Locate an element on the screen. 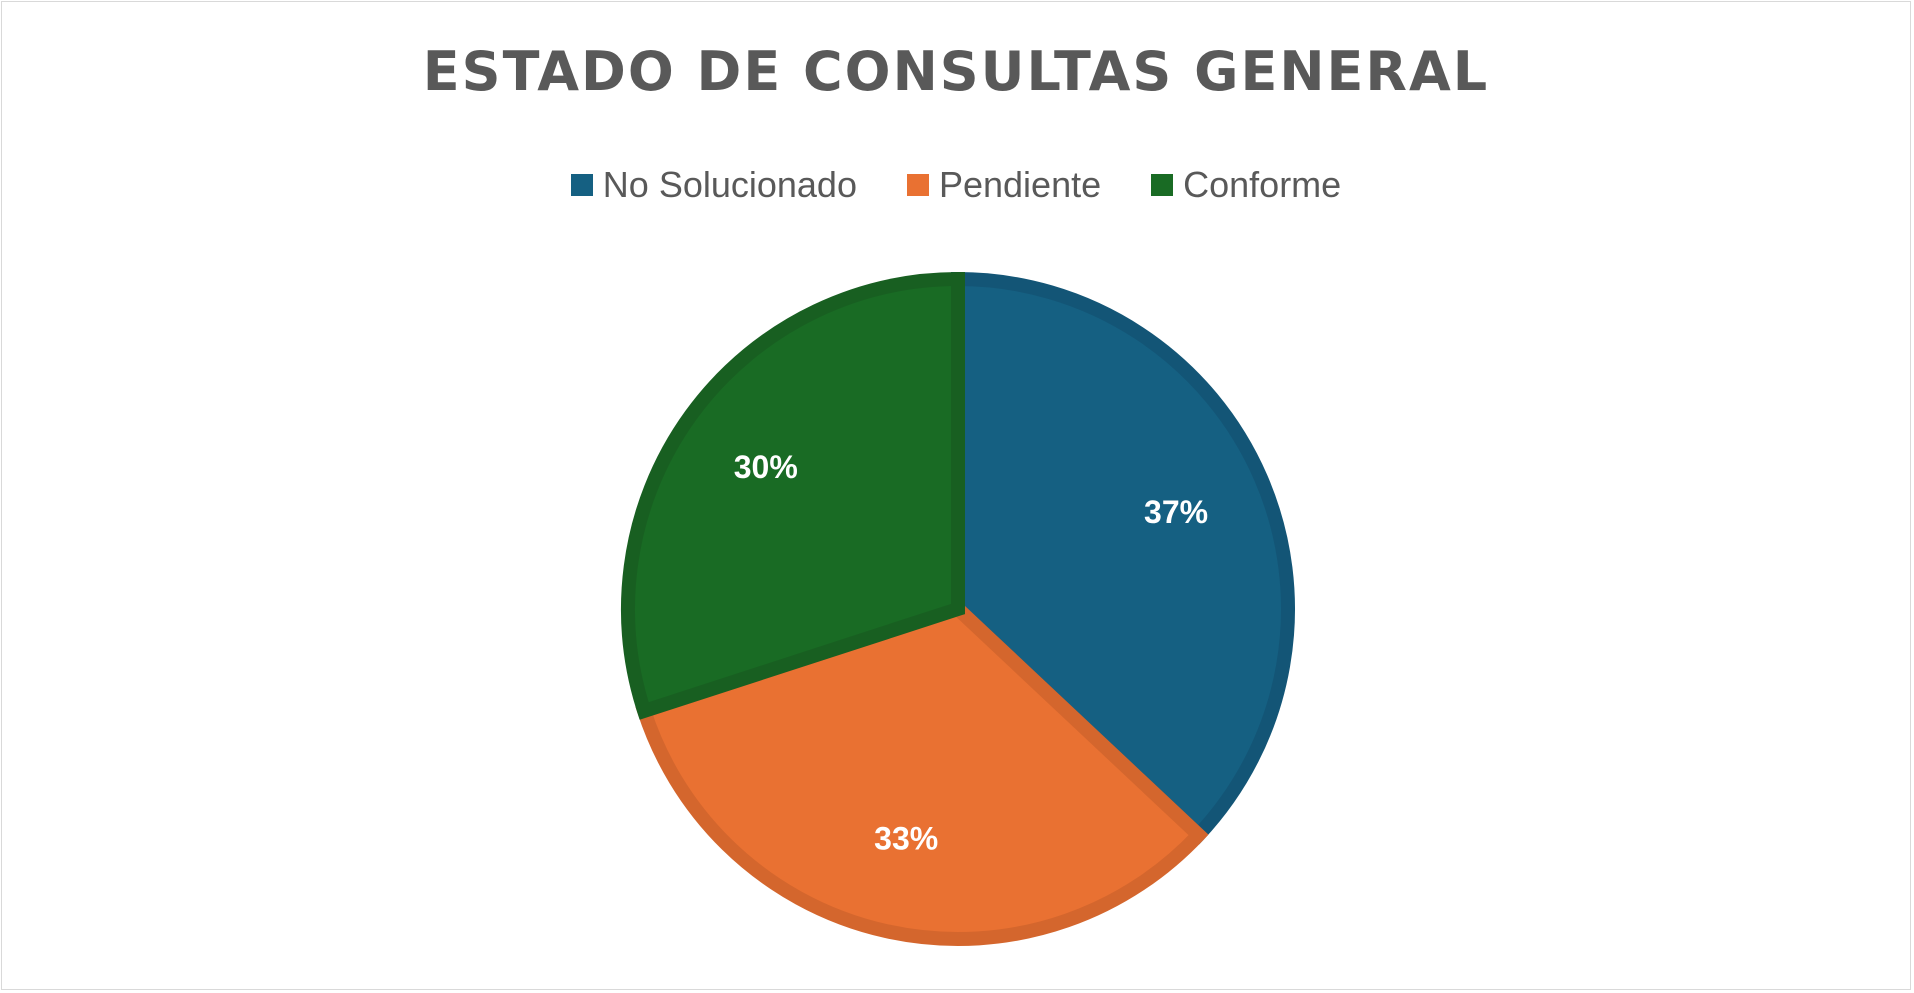 The image size is (1914, 993). slice-pendiente is located at coordinates (922, 773).